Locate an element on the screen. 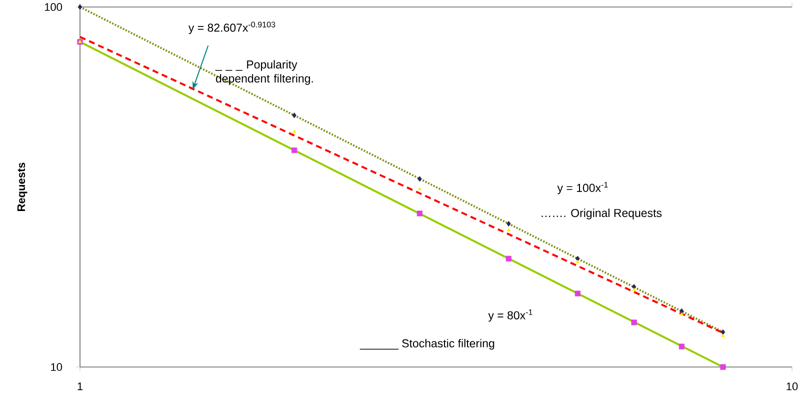  annotation: ______ Stochastic filtering is located at coordinates (427, 344).